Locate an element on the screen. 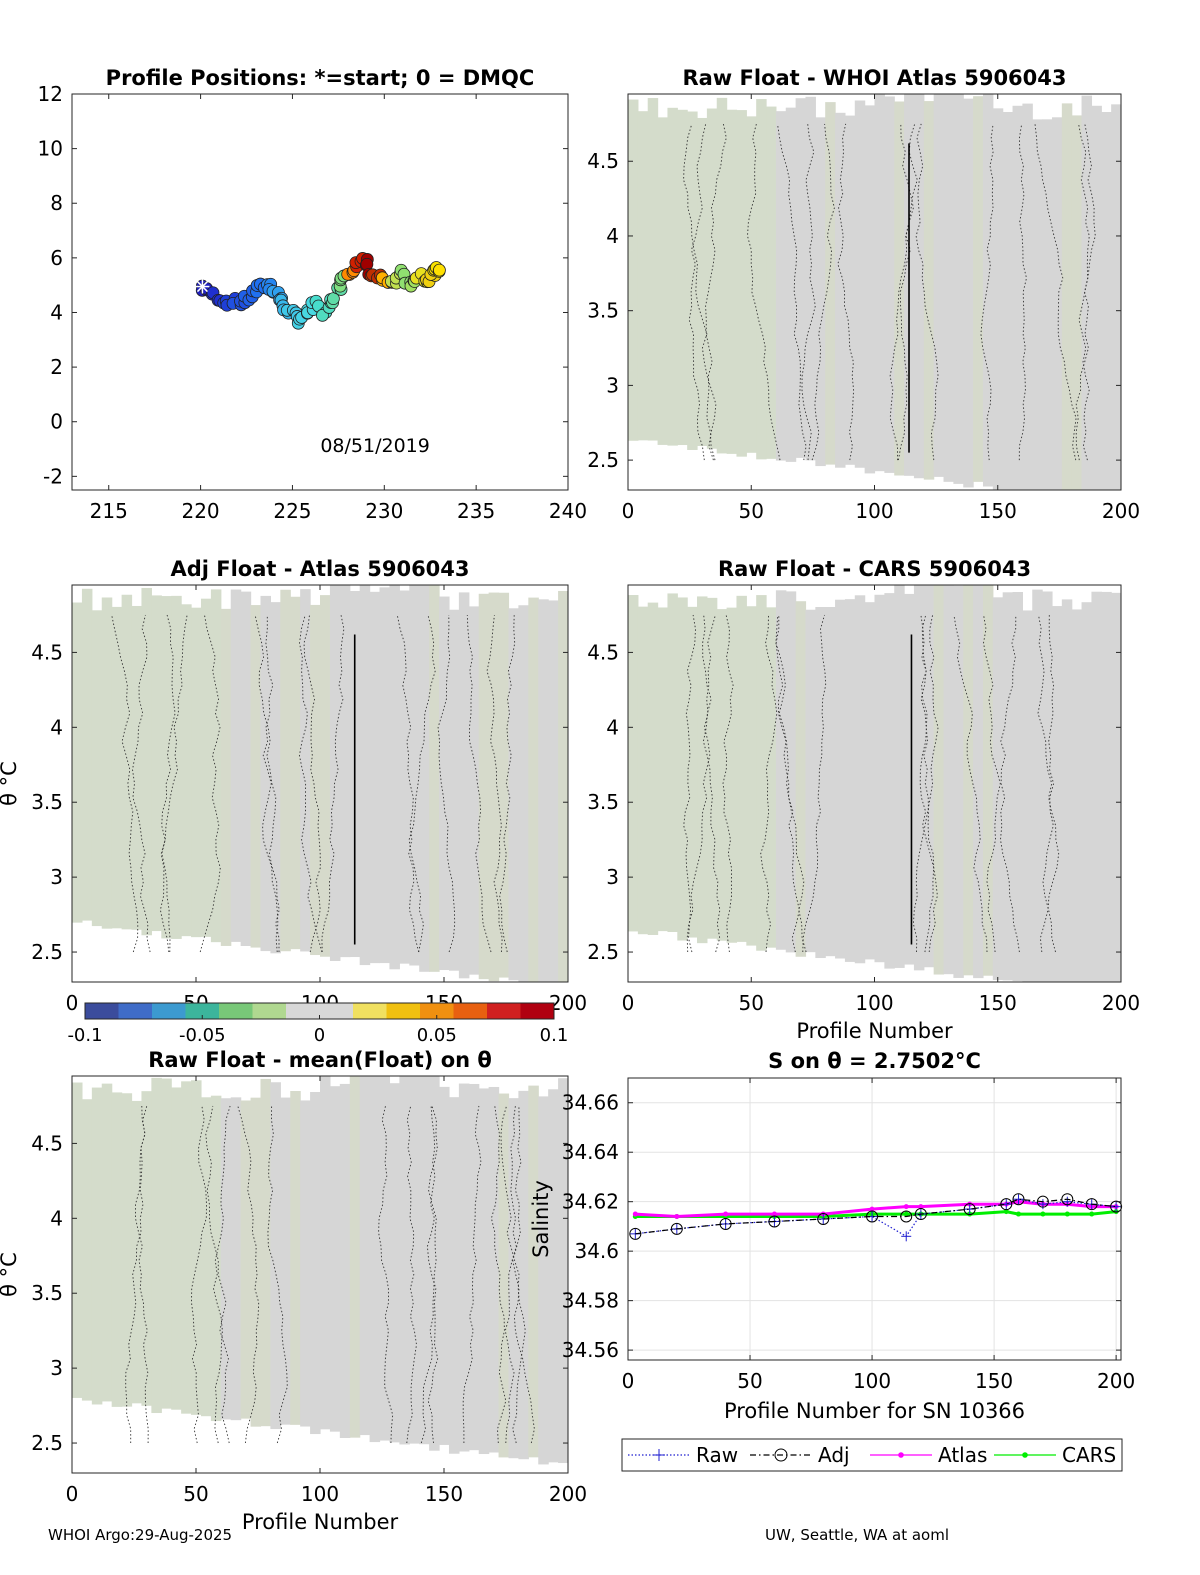  legend-marker is located at coordinates (781, 1455).